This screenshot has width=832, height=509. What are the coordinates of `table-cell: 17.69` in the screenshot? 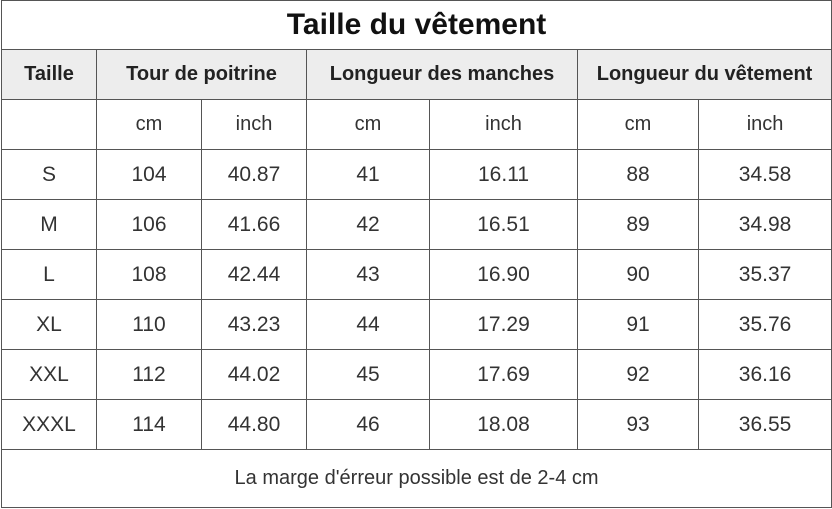 It's located at (503, 374).